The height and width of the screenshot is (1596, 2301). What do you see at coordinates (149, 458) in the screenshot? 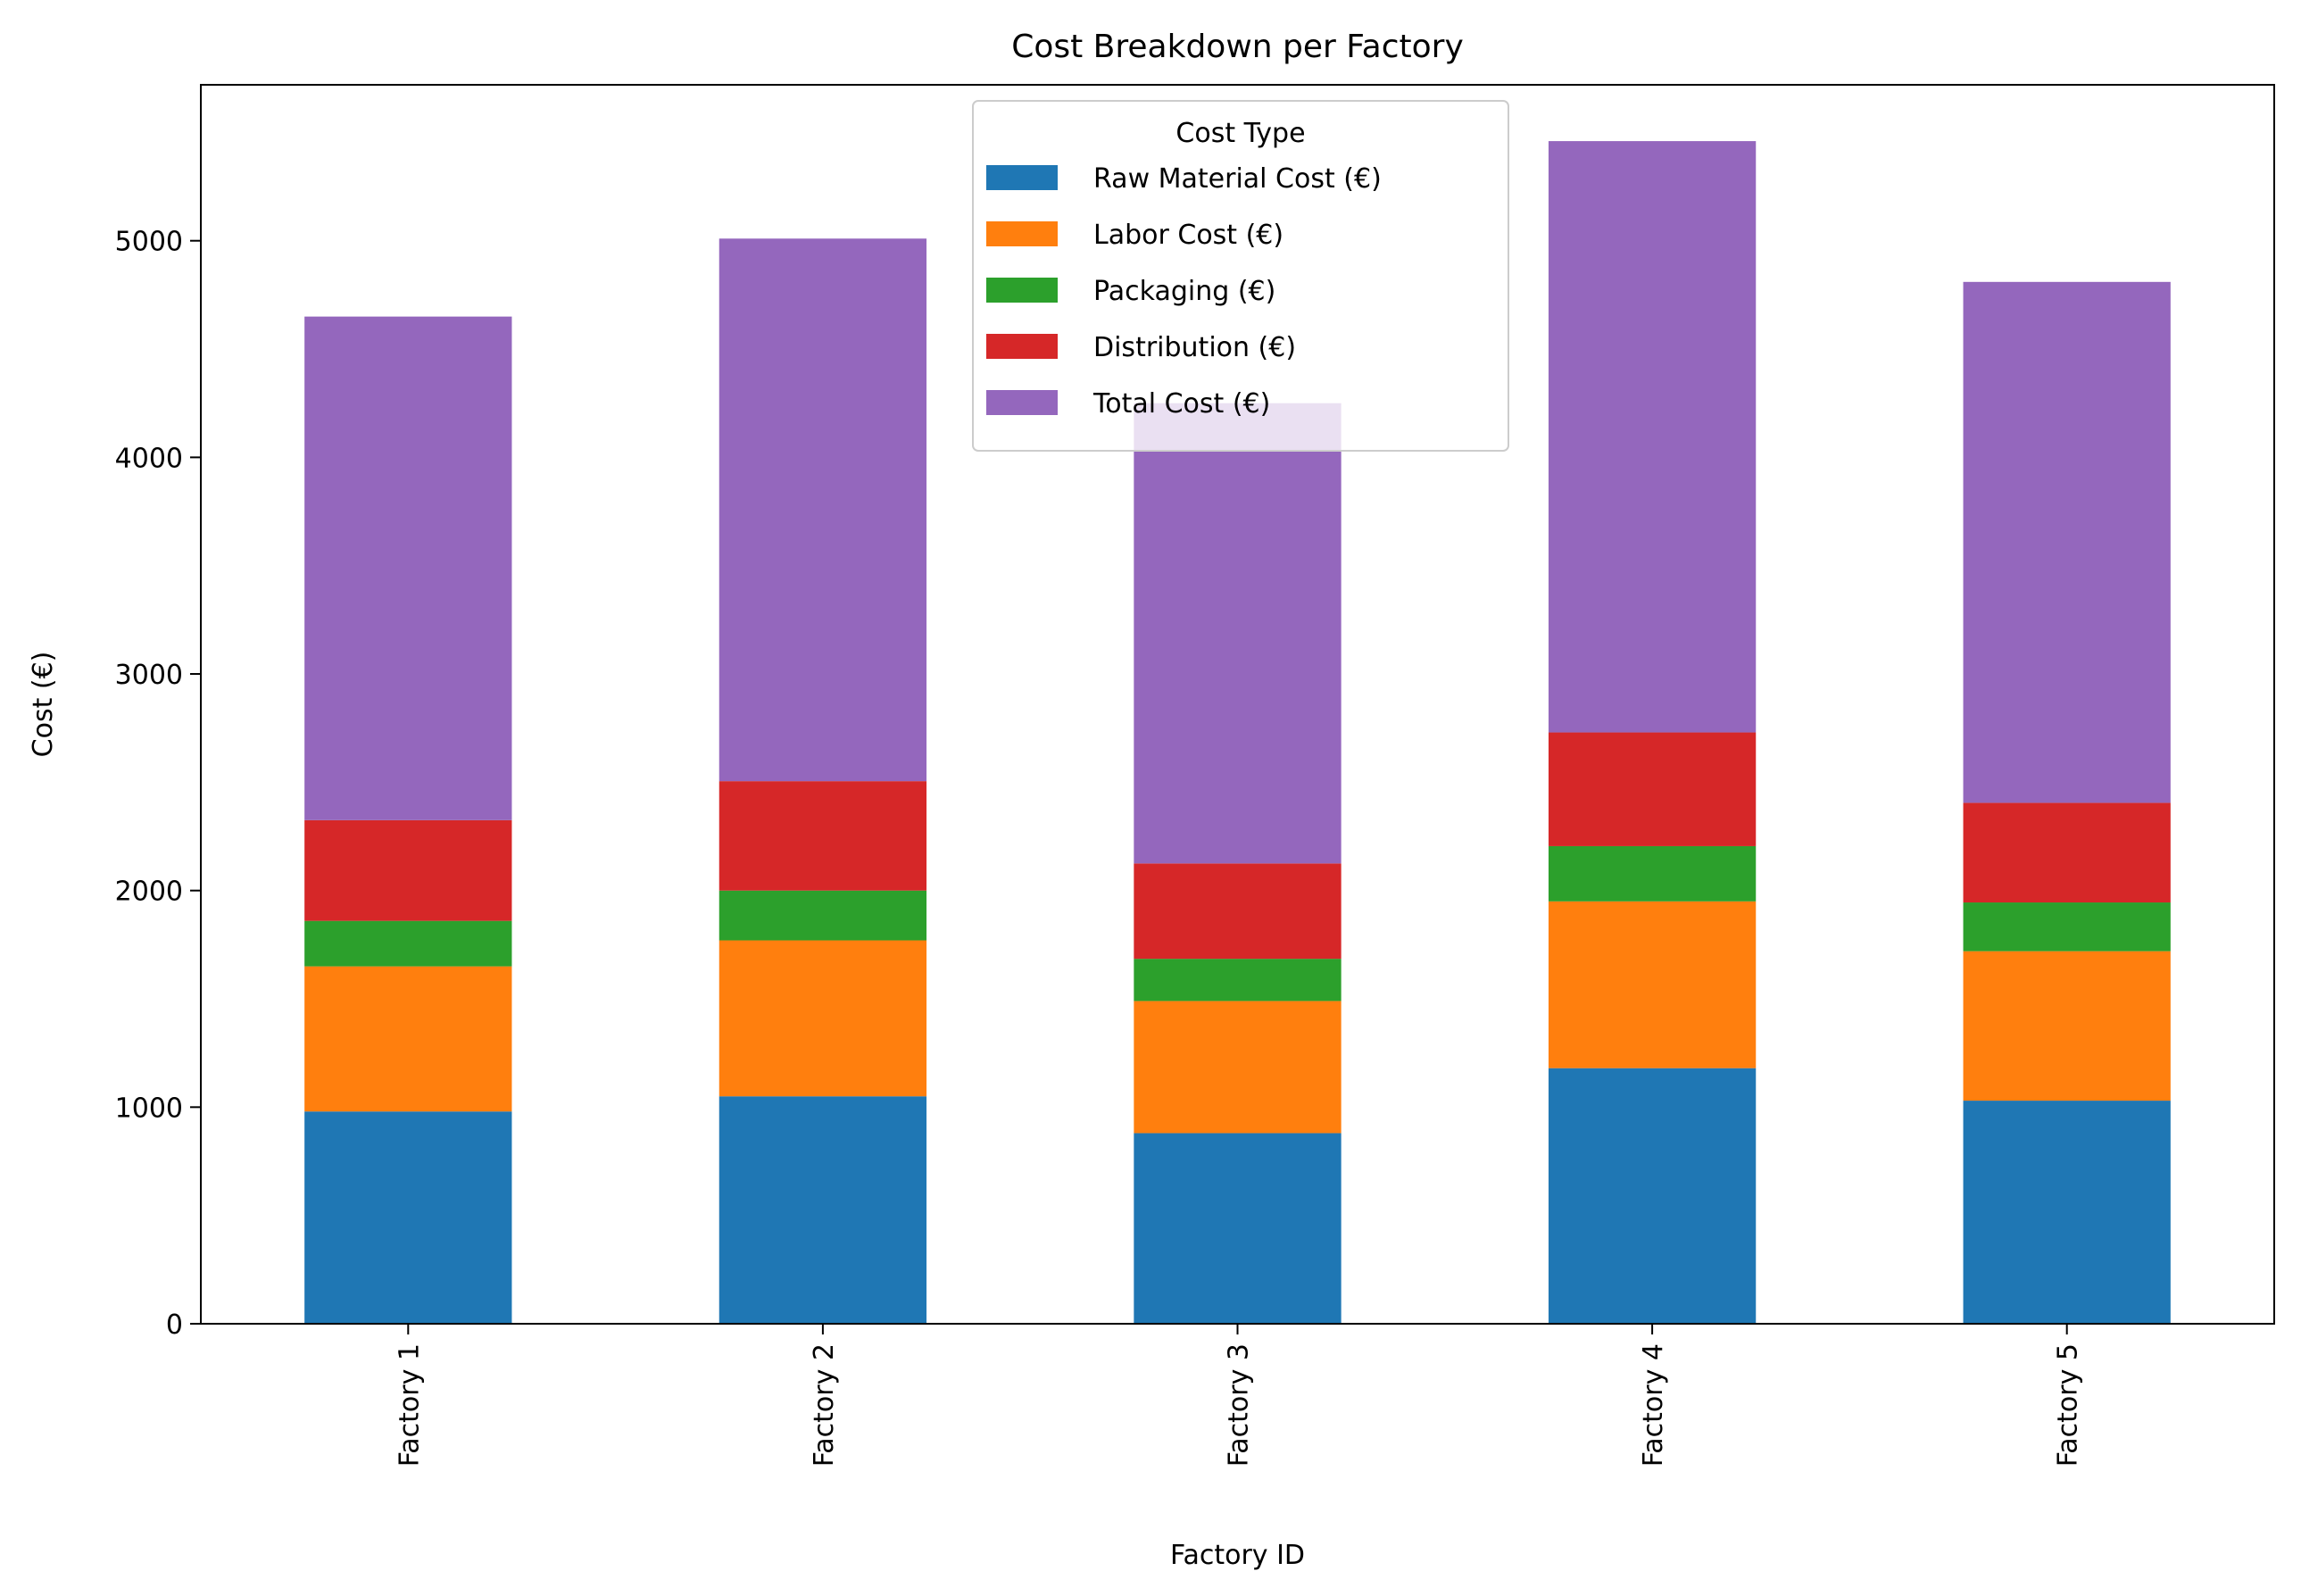
I see `y-tick-label: 4000` at bounding box center [149, 458].